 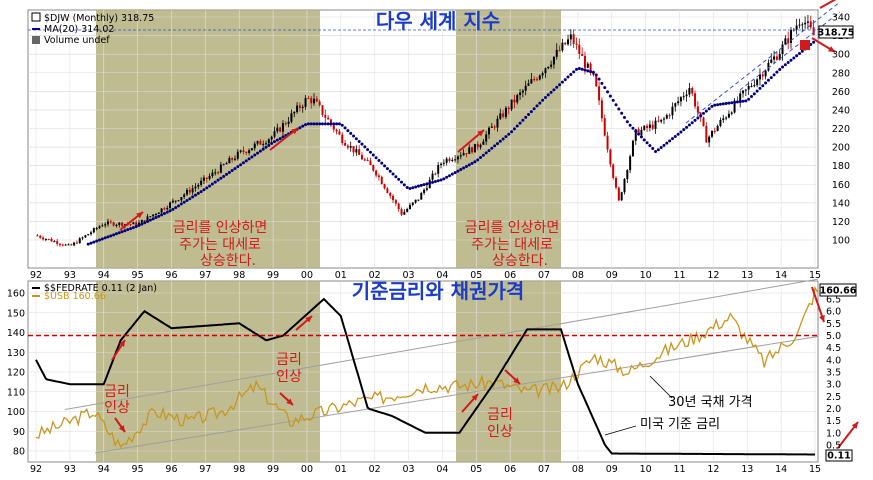 I want to click on arrow-usb-top-head, so click(x=822, y=318).